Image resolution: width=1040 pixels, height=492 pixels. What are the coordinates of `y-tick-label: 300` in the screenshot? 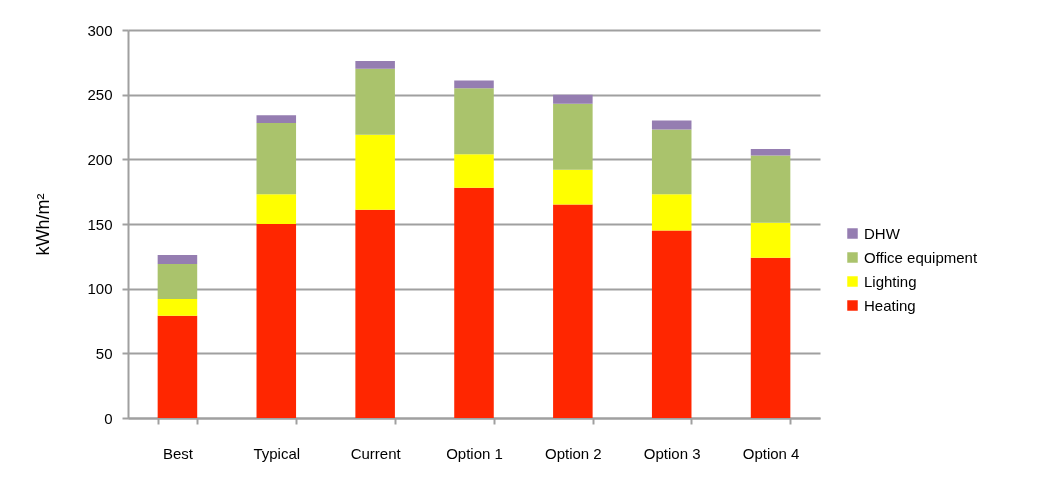 It's located at (100, 30).